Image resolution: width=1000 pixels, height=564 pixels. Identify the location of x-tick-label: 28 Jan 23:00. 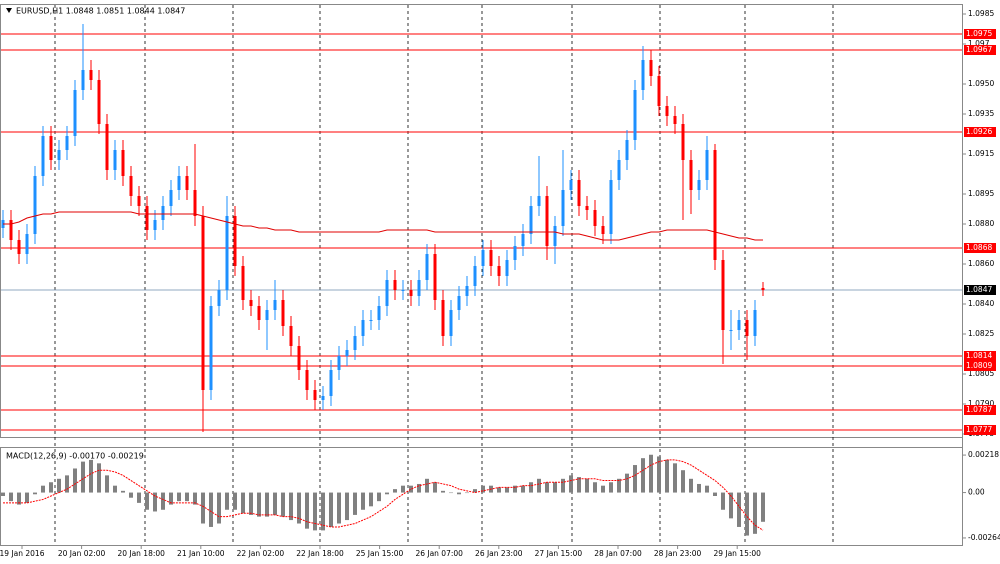
(678, 553).